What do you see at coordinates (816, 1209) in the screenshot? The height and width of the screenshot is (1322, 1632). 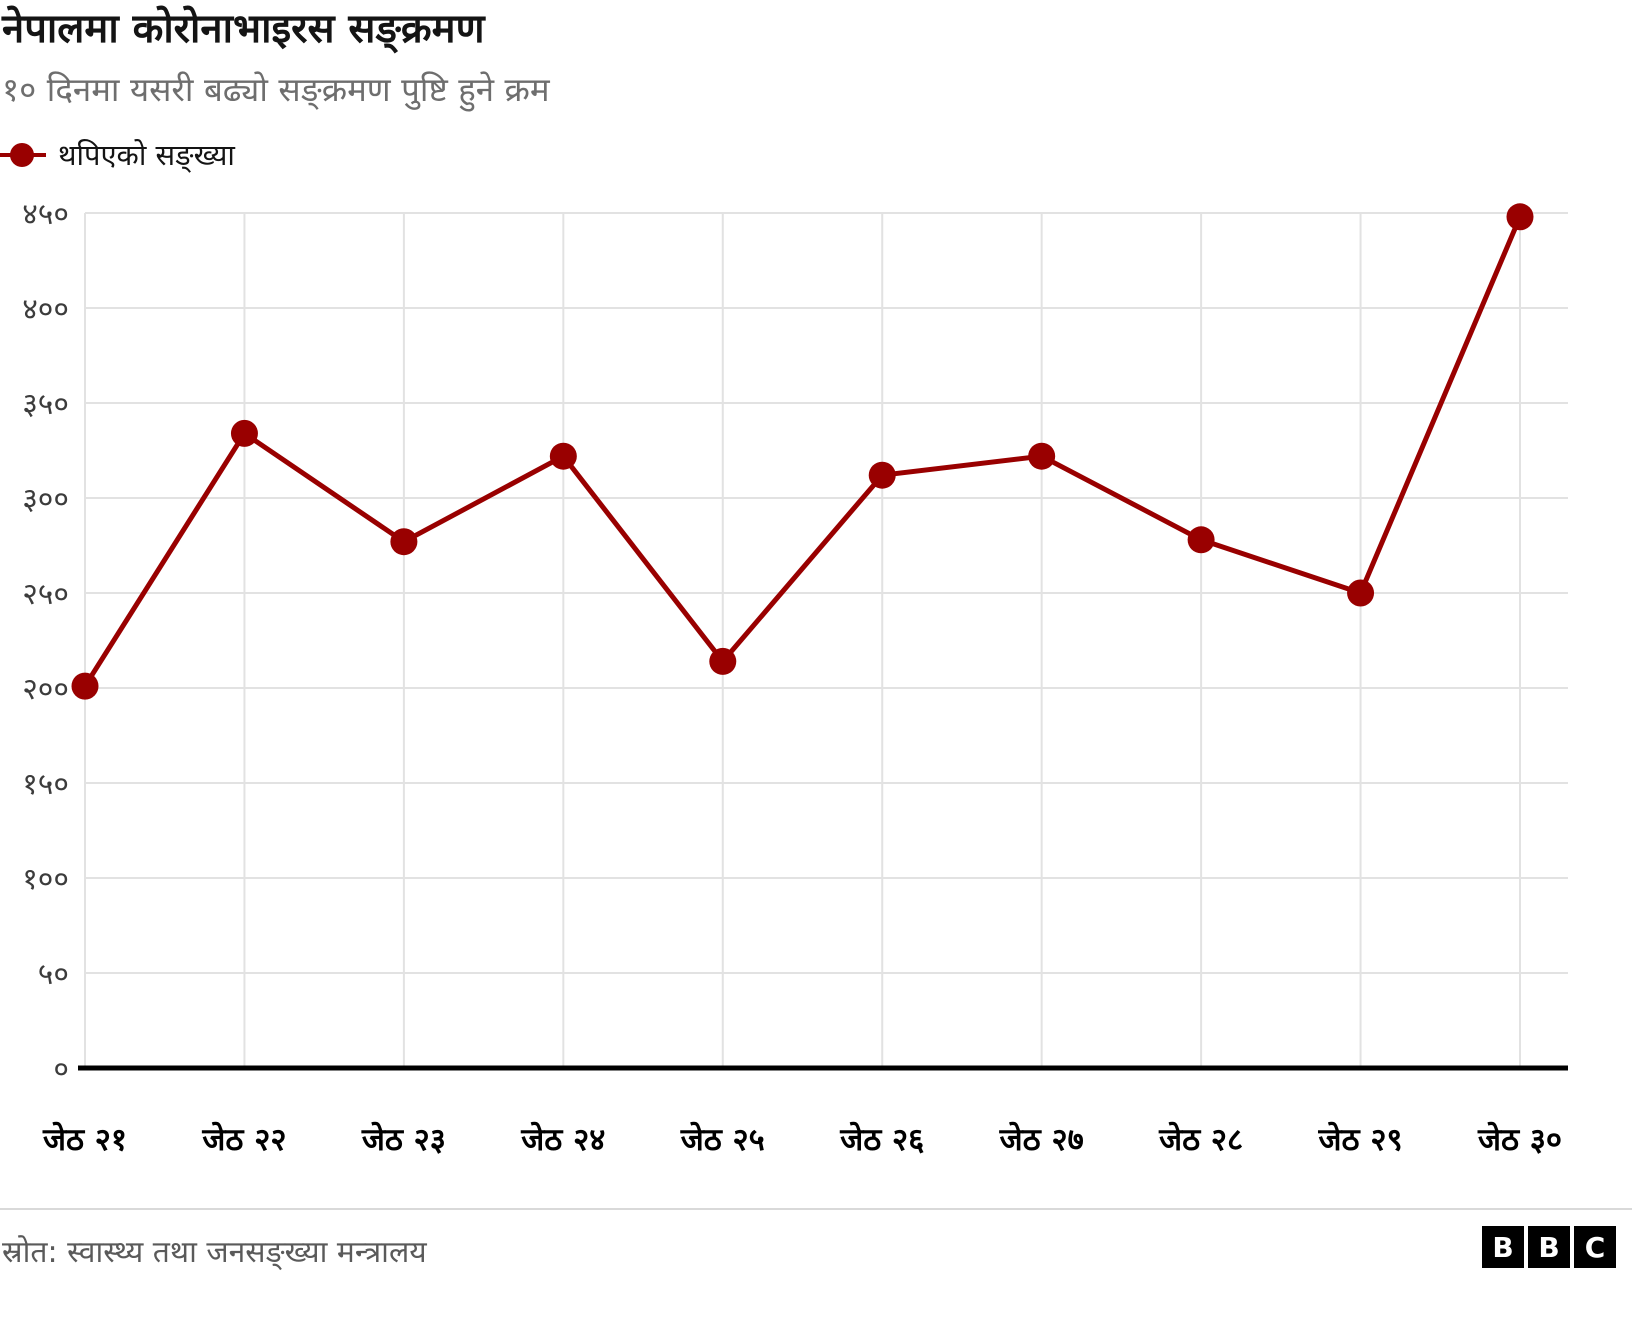 I see `footer-divider` at bounding box center [816, 1209].